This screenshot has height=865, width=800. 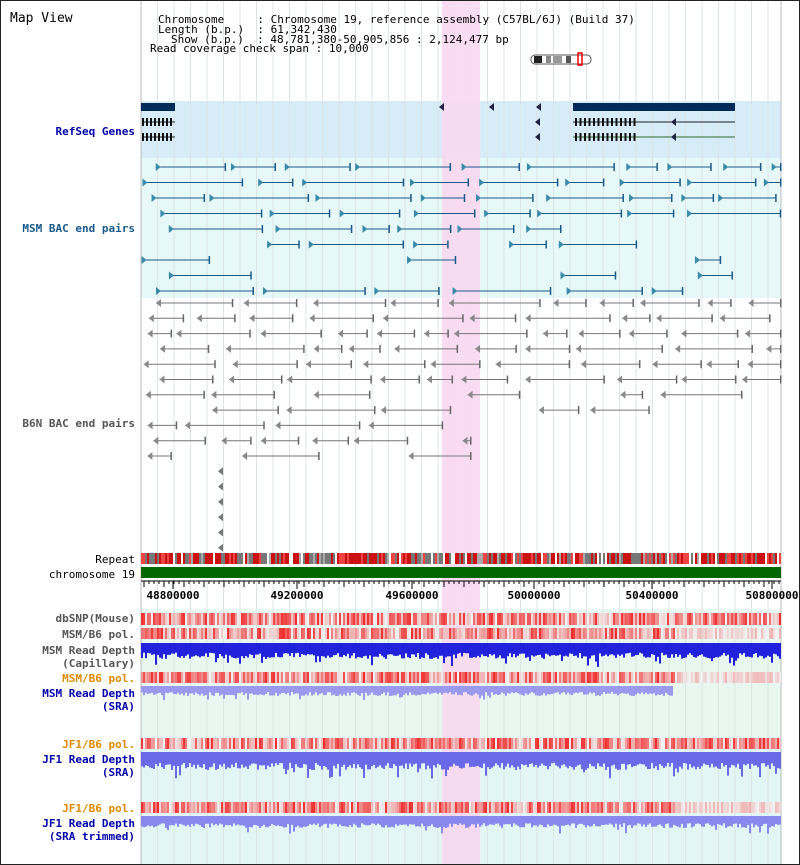 What do you see at coordinates (88, 693) in the screenshot?
I see `msm-read-depth-sra-label: MSM Read Depth` at bounding box center [88, 693].